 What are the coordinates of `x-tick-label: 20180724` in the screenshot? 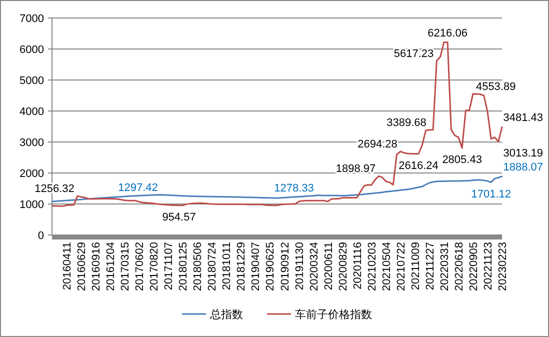 It's located at (212, 266).